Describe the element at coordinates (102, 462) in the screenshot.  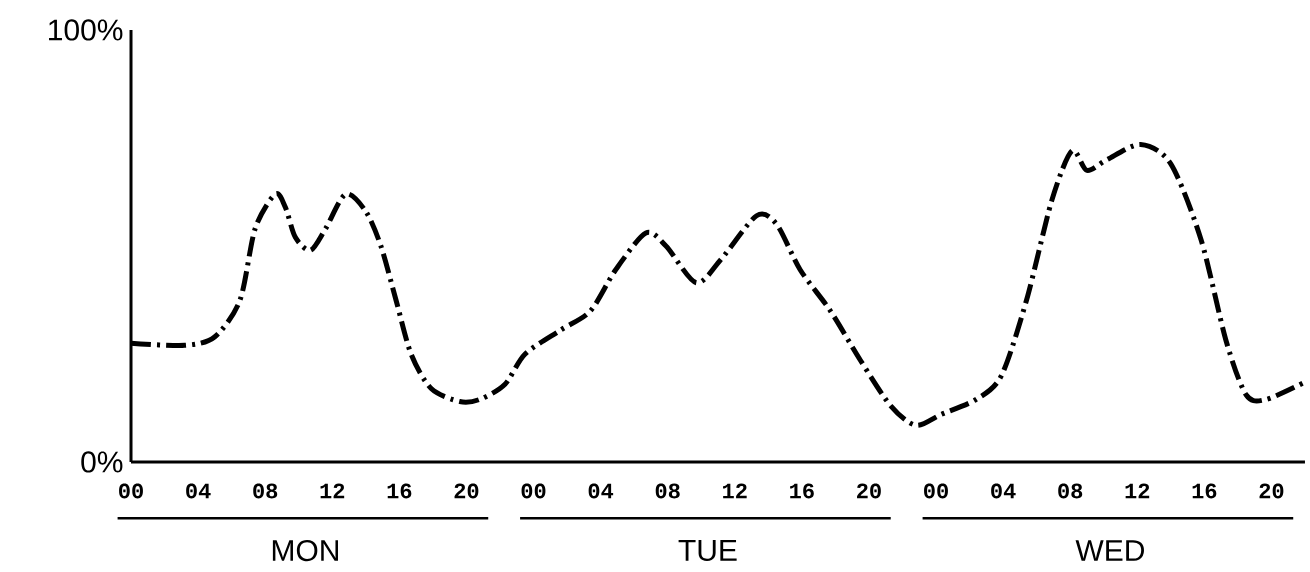
I see `y-tick-label: 0%` at that location.